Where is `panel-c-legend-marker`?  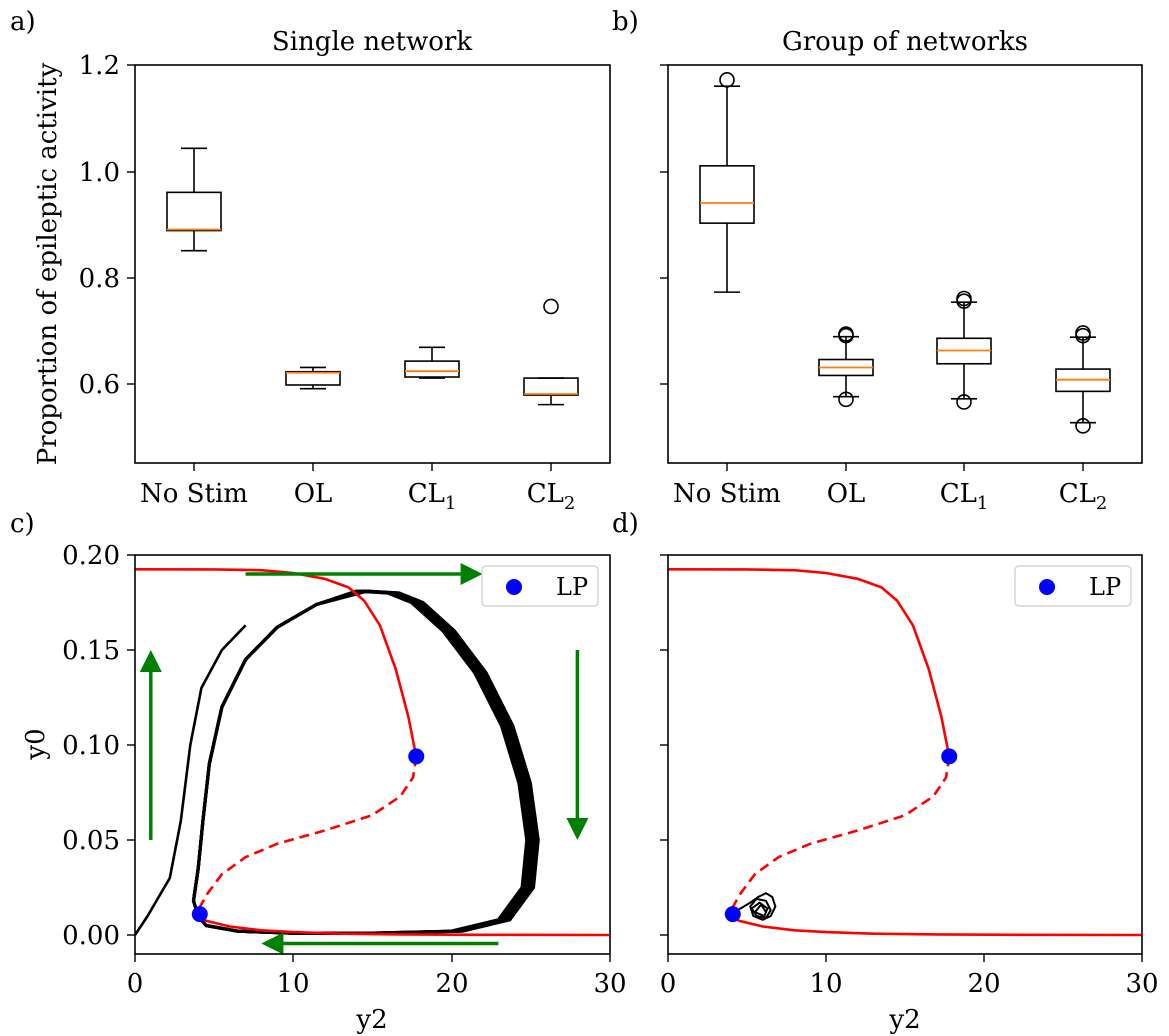
panel-c-legend-marker is located at coordinates (514, 587).